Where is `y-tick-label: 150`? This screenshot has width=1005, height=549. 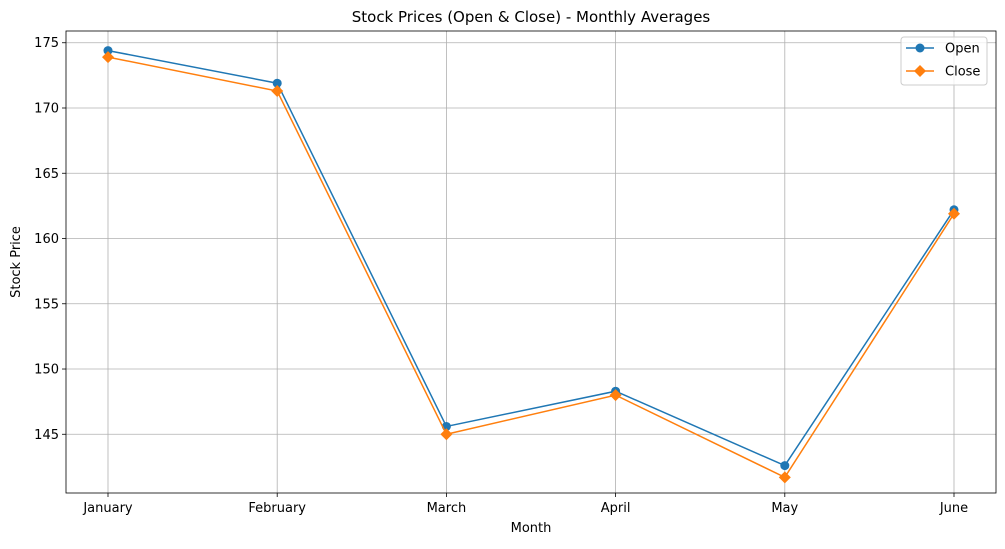
y-tick-label: 150 is located at coordinates (46, 370).